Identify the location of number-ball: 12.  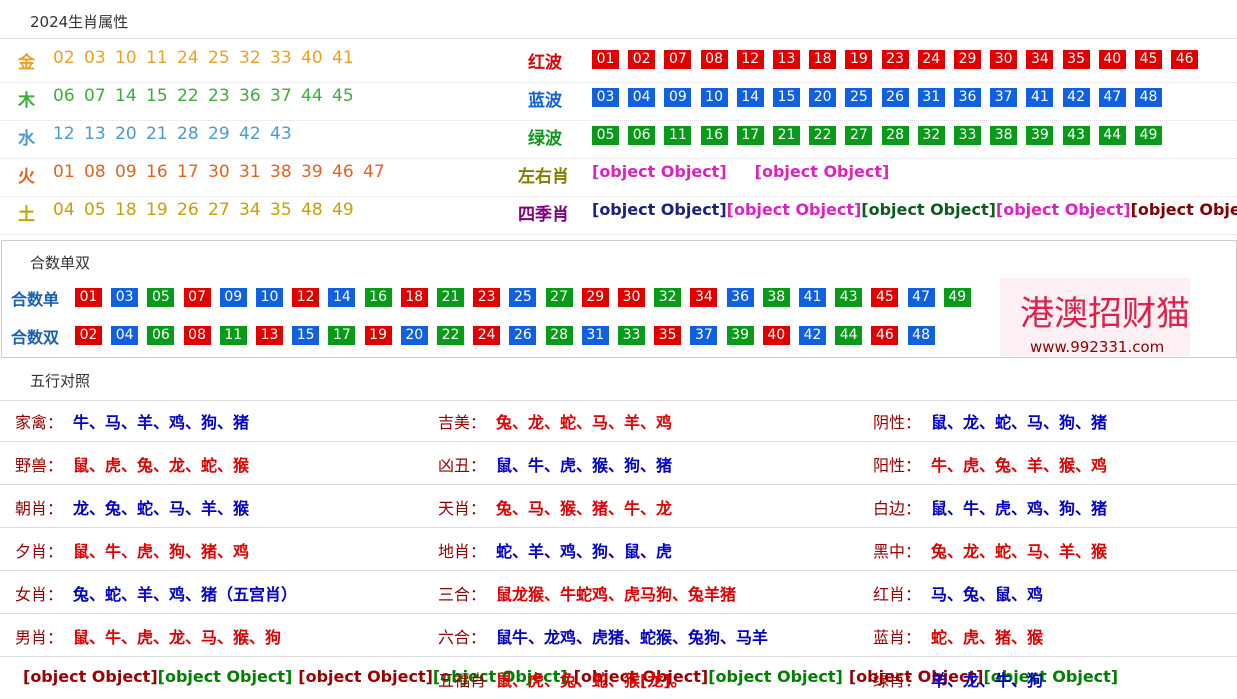
(750, 59).